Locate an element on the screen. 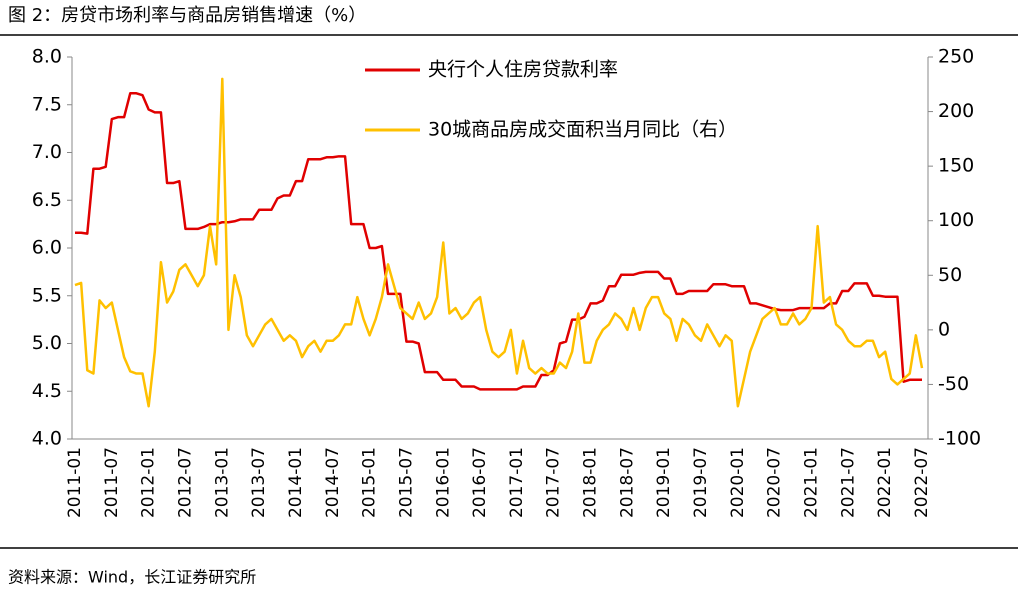  y-tick-label: 7.0 is located at coordinates (47, 152).